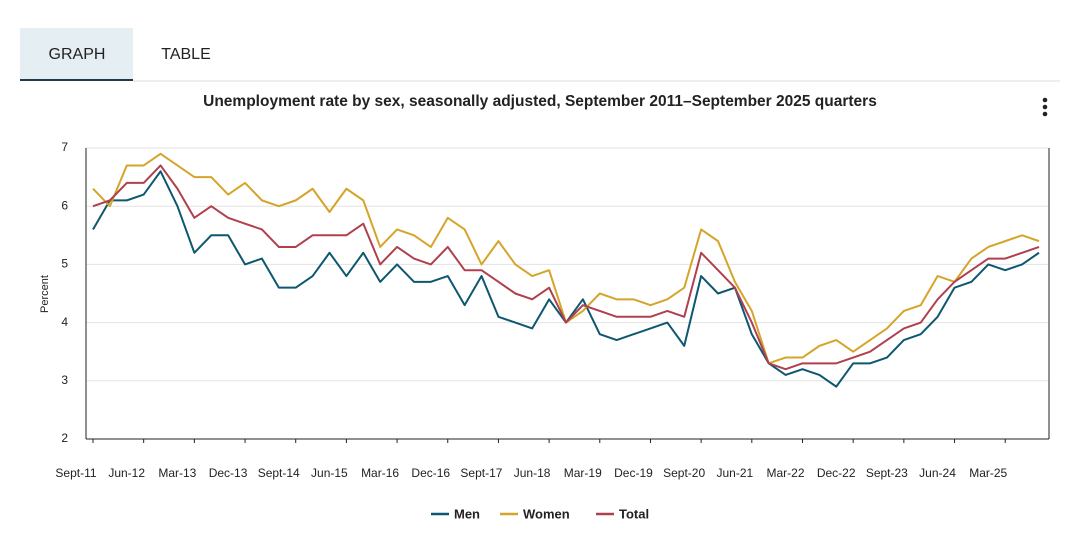  What do you see at coordinates (126, 473) in the screenshot?
I see `x-tick-label: Jun-12` at bounding box center [126, 473].